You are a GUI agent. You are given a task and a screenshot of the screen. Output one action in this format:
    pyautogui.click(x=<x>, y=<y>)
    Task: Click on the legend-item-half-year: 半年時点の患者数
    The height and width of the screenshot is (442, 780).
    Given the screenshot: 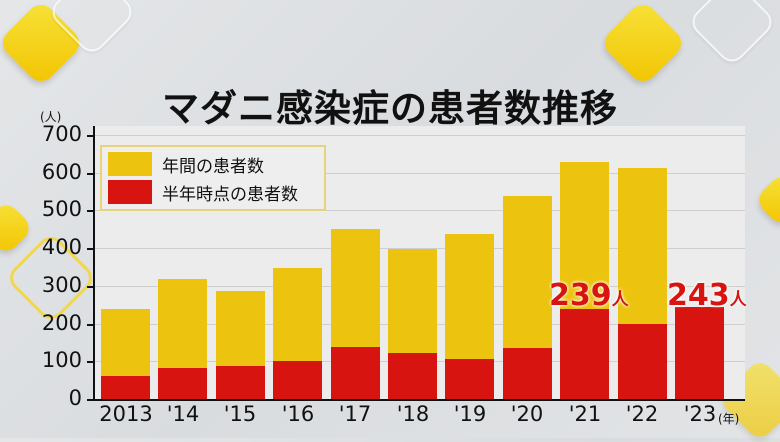 What is the action you would take?
    pyautogui.click(x=203, y=192)
    